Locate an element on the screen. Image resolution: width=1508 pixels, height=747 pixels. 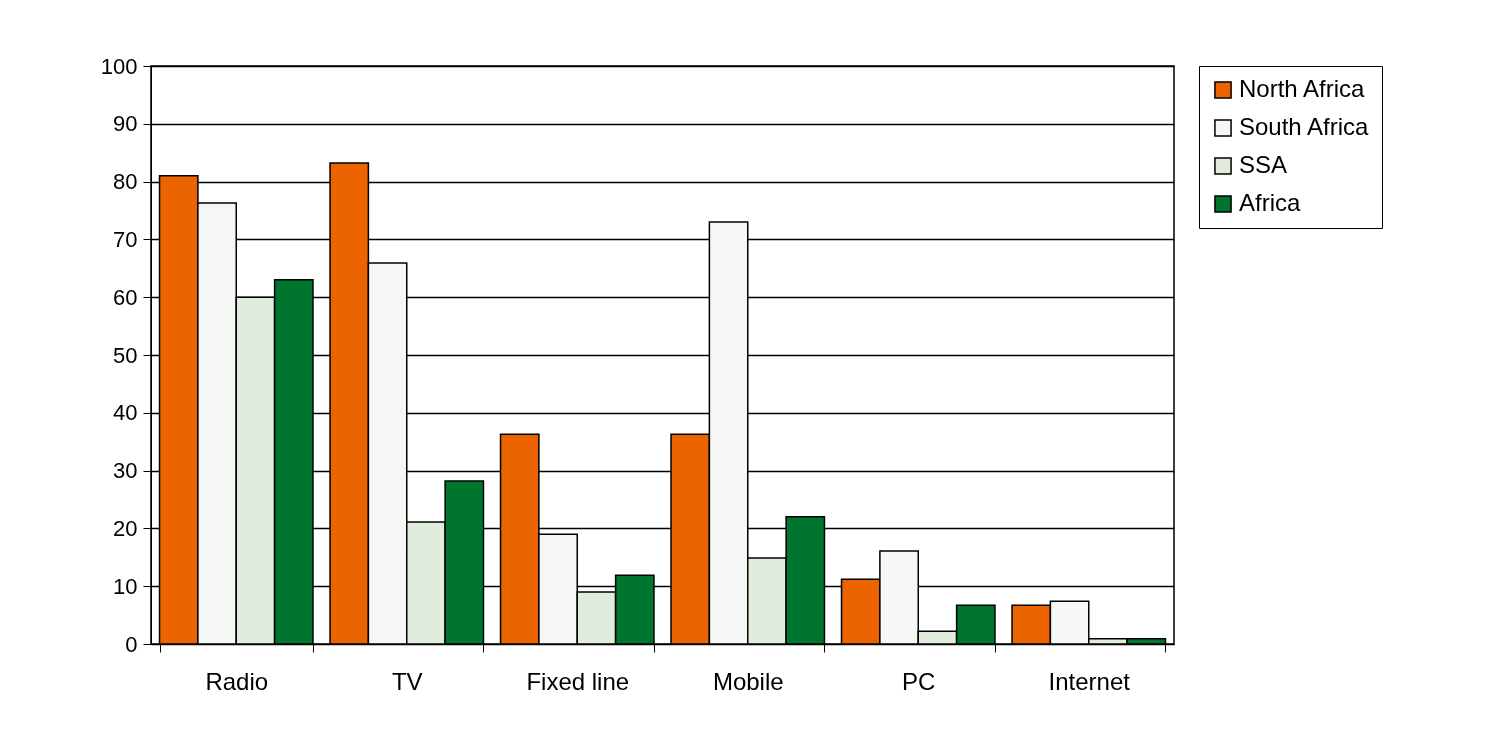
legend-label: SSA is located at coordinates (1263, 164).